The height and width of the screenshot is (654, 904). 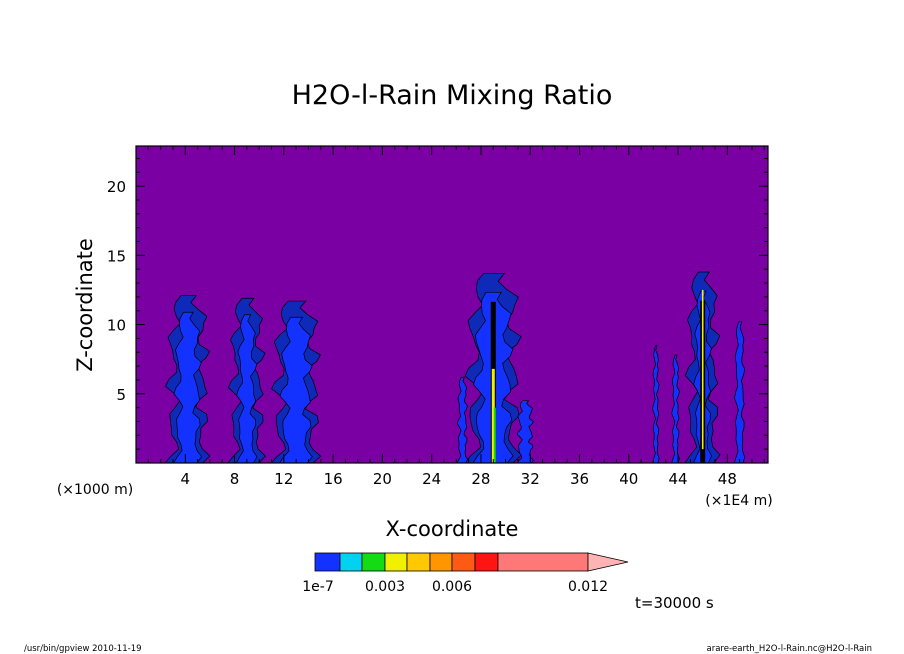 I want to click on x-tick-label: 20, so click(x=382, y=479).